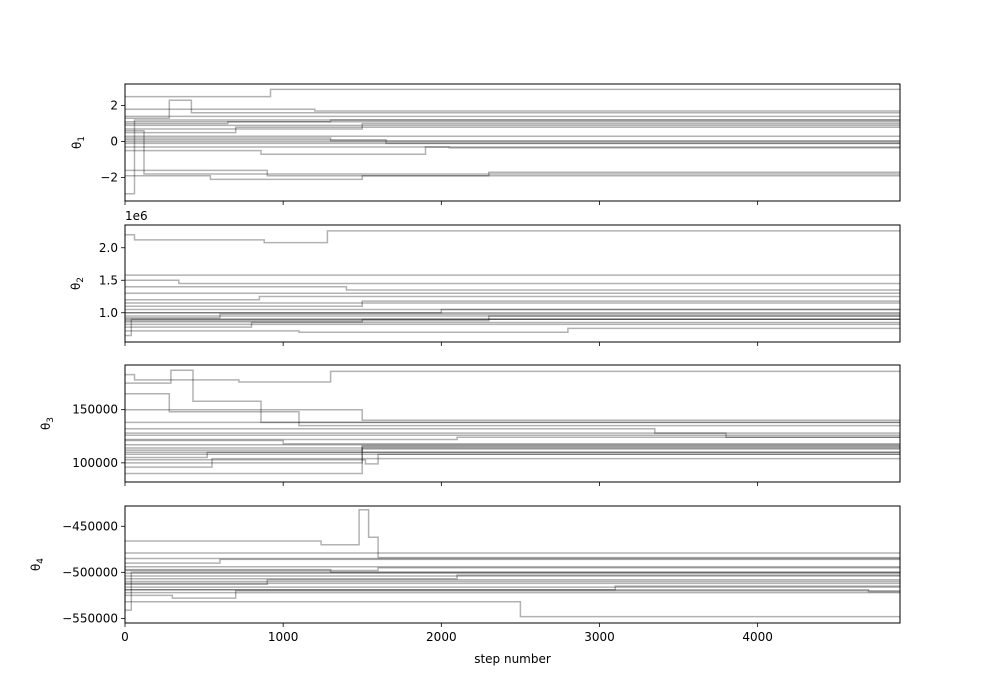 Image resolution: width=1000 pixels, height=700 pixels. What do you see at coordinates (114, 106) in the screenshot?
I see `y-tick-label: 2` at bounding box center [114, 106].